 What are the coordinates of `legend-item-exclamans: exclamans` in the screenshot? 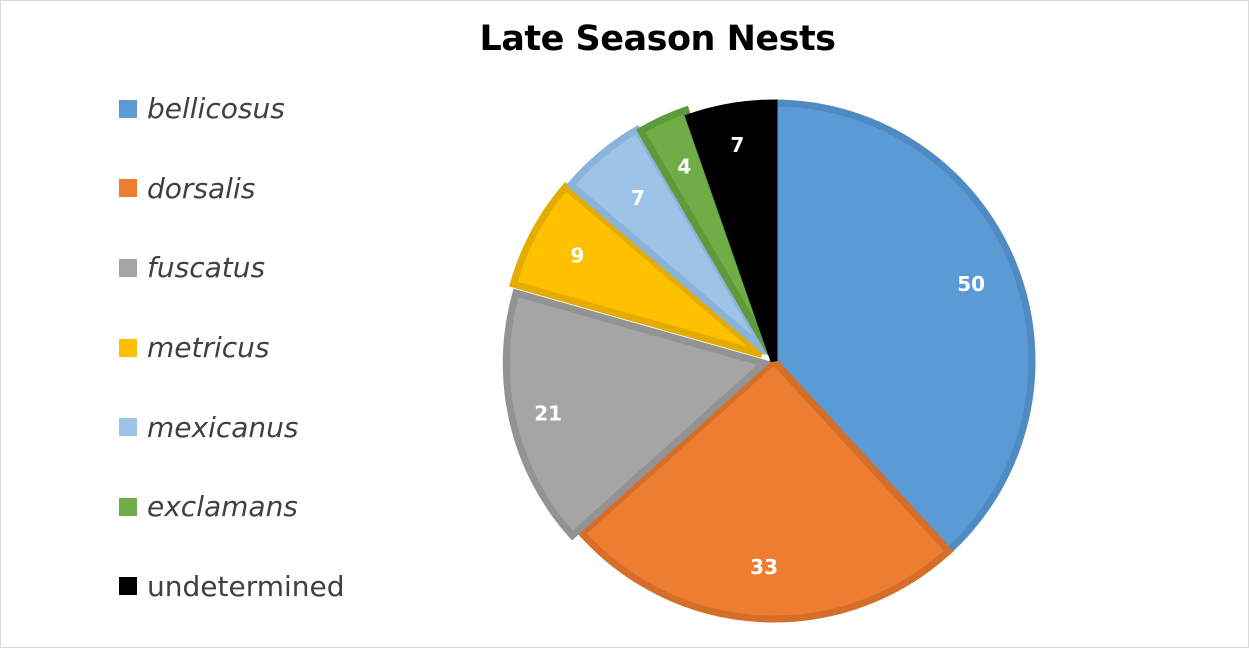 It's located at (232, 507).